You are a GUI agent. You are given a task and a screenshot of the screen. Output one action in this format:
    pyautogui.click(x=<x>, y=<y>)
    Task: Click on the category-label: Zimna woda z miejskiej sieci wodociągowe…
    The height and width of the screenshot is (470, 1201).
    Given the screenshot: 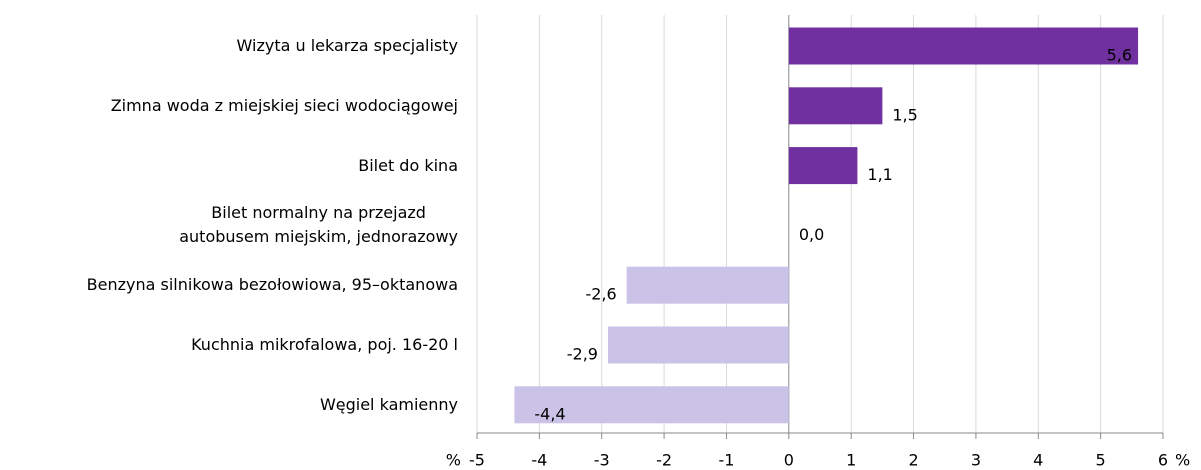 What is the action you would take?
    pyautogui.click(x=284, y=105)
    